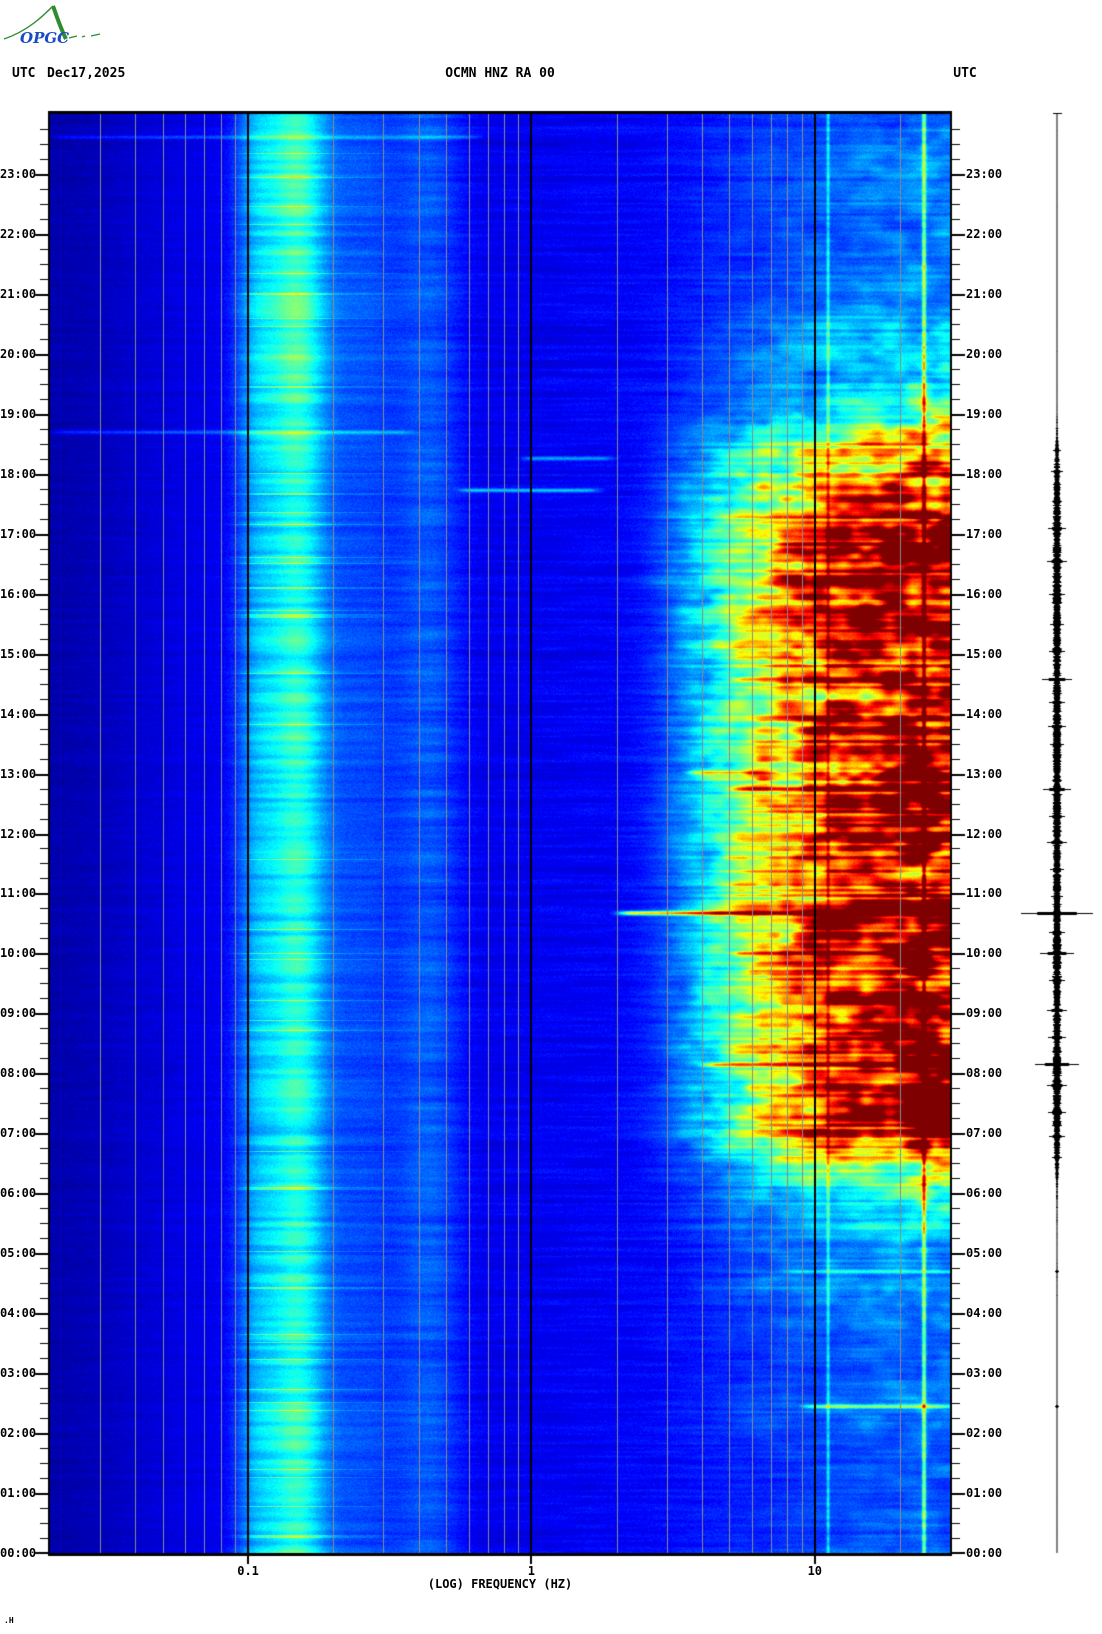 The width and height of the screenshot is (1102, 1634). Describe the element at coordinates (984, 593) in the screenshot. I see `hour-label-right: 16:00` at that location.